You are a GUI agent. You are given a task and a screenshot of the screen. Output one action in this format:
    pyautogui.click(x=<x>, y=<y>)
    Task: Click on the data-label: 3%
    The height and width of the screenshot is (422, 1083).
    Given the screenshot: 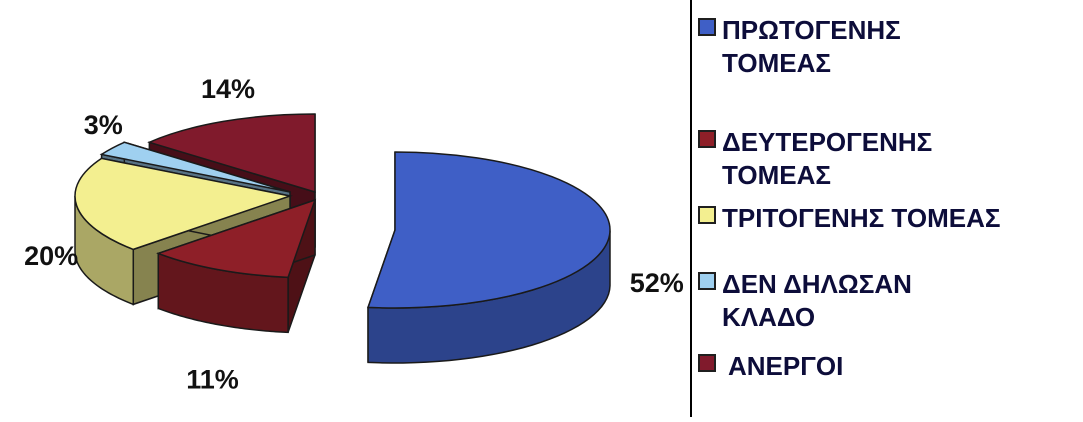 What is the action you would take?
    pyautogui.click(x=103, y=125)
    